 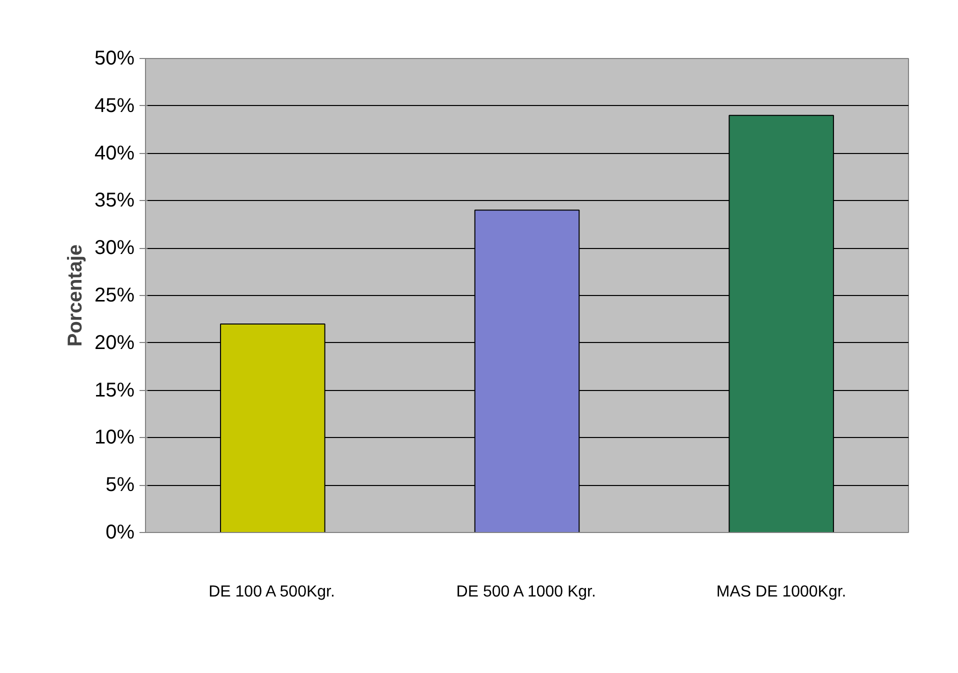 What do you see at coordinates (114, 59) in the screenshot?
I see `y-tick-label: 50%` at bounding box center [114, 59].